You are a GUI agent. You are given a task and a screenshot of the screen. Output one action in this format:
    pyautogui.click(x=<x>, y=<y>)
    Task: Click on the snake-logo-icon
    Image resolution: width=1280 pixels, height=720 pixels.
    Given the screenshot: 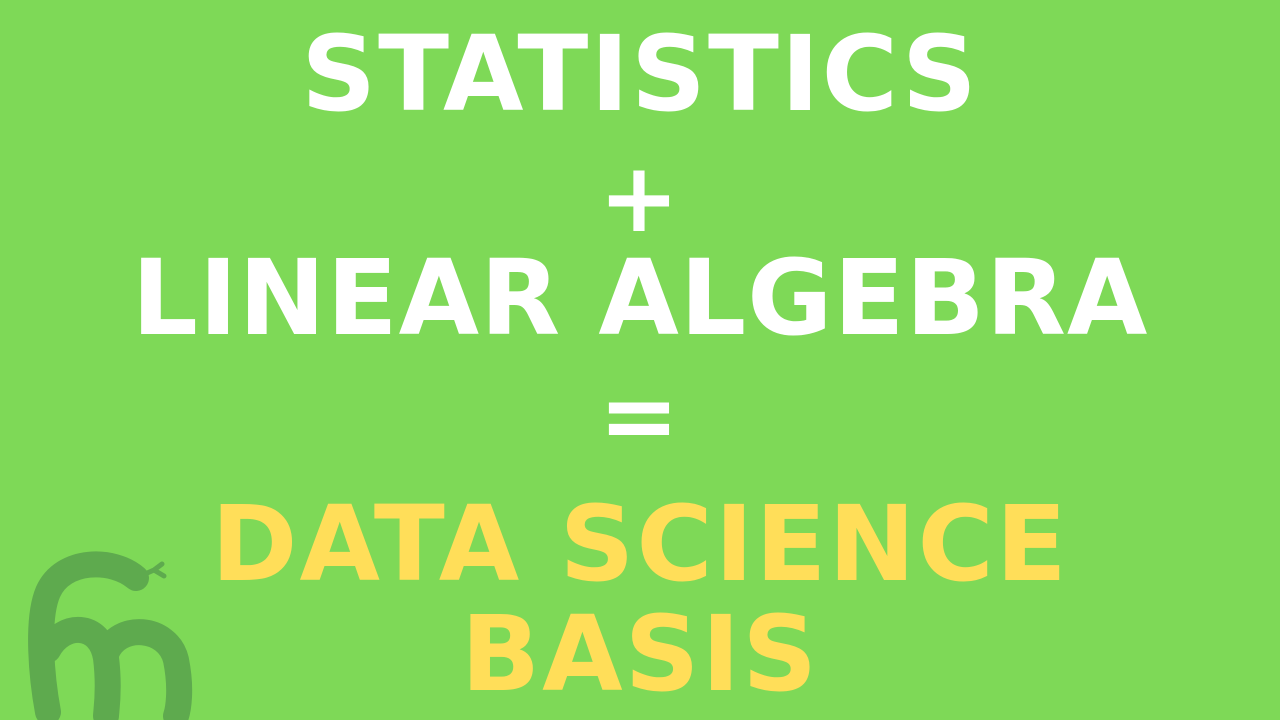 What is the action you would take?
    pyautogui.click(x=110, y=635)
    